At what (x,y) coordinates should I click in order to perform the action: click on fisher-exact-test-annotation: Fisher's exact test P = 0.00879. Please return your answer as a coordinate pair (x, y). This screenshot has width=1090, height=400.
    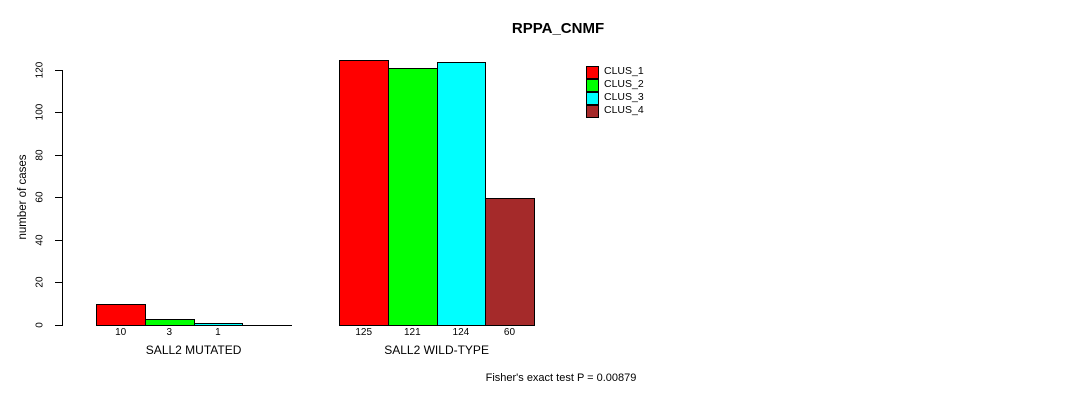
    Looking at the image, I should click on (561, 378).